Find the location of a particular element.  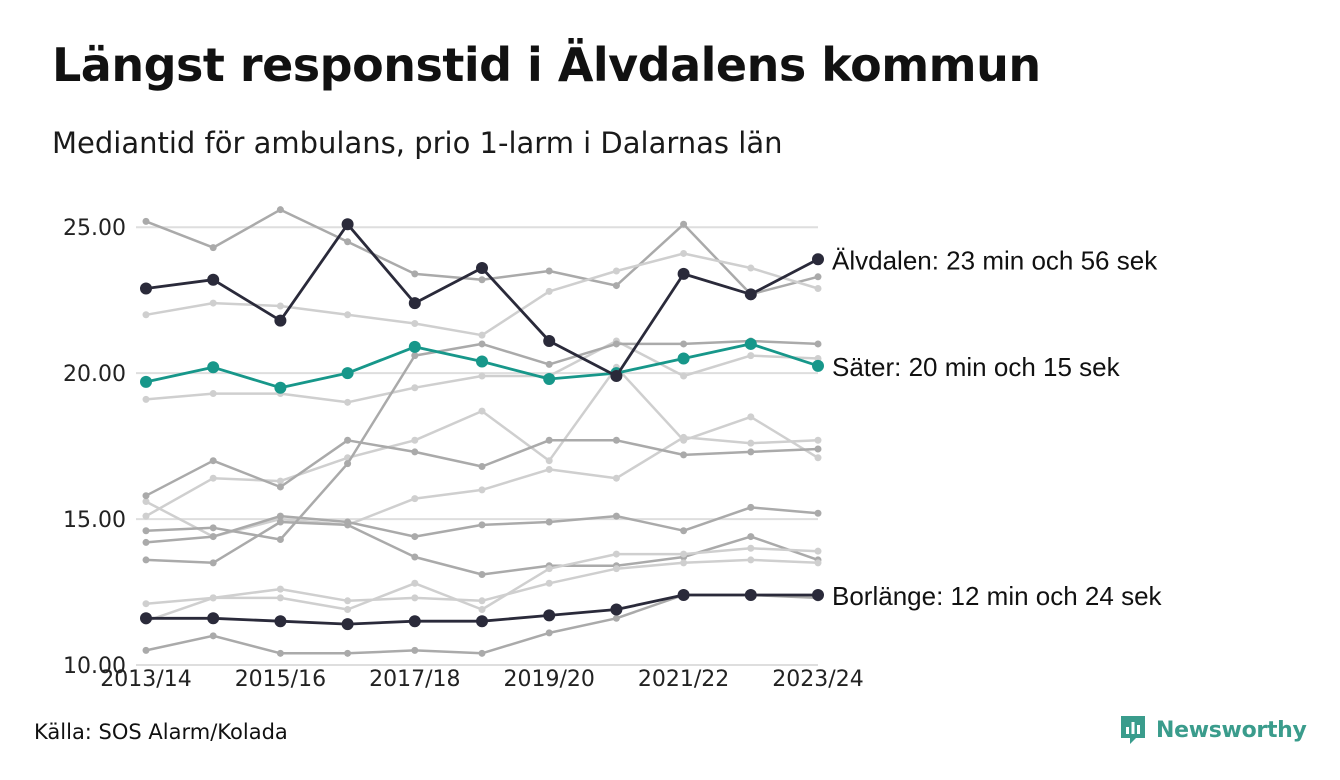

newsworthy-logo-icon is located at coordinates (1133, 730).